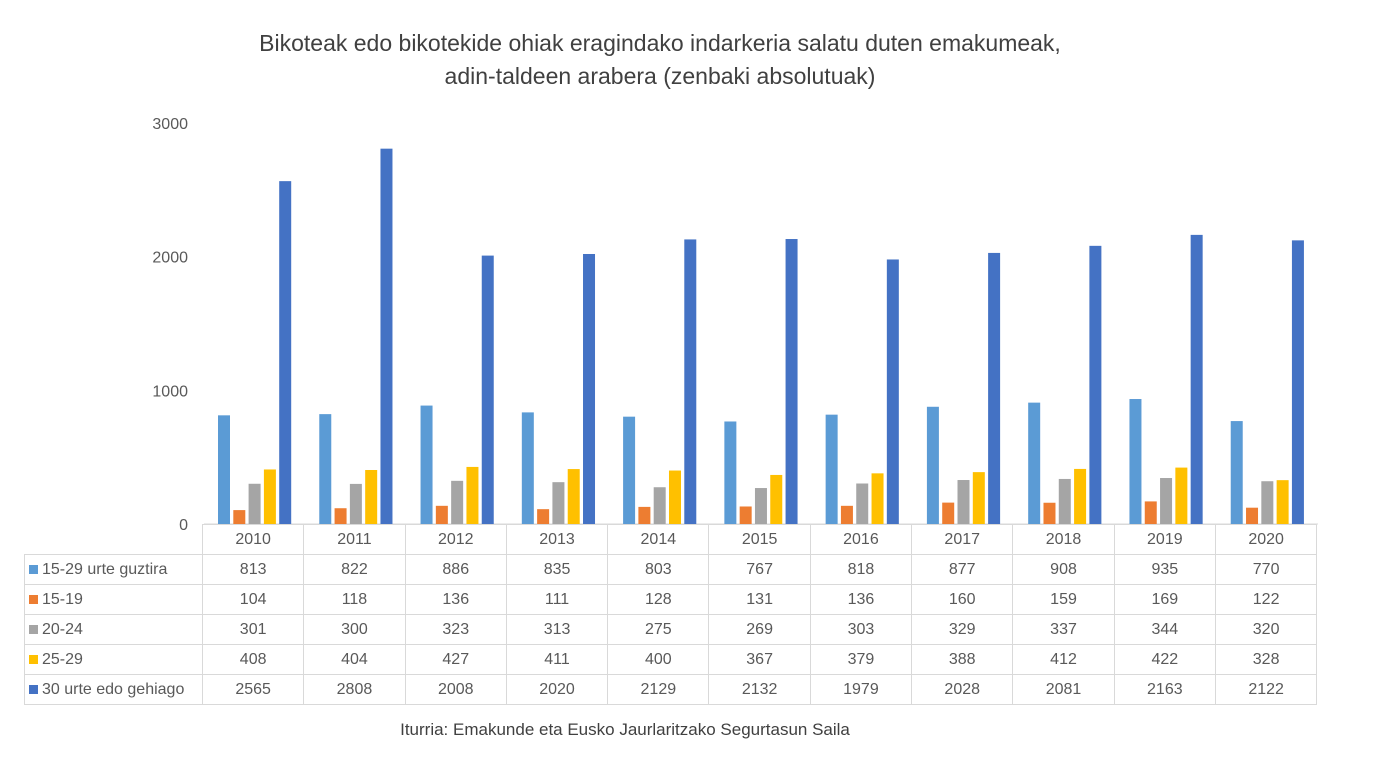 This screenshot has width=1385, height=766. I want to click on x-tick-label: 2017, so click(962, 539).